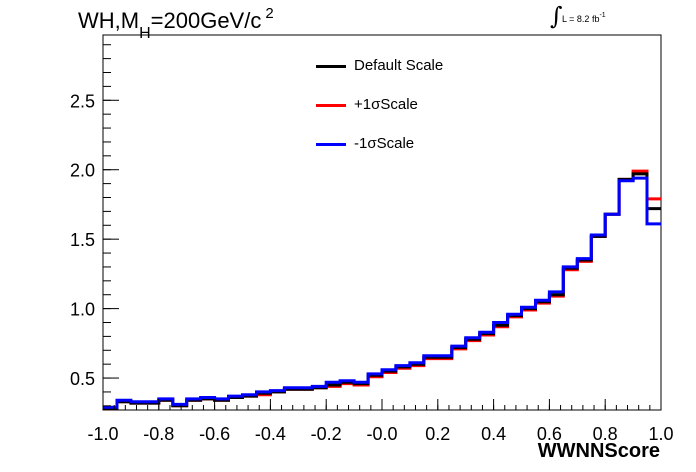 Image resolution: width=696 pixels, height=472 pixels. Describe the element at coordinates (660, 434) in the screenshot. I see `x-tick-label: 1.0` at that location.